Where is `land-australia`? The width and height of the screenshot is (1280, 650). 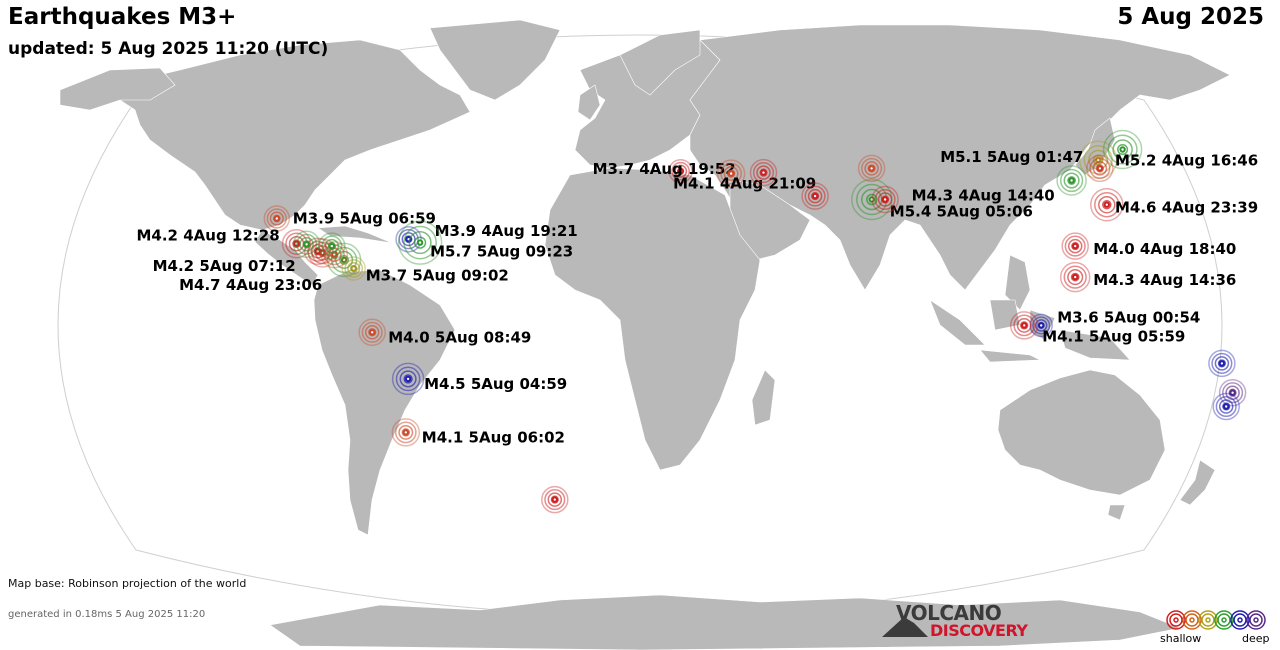 land-australia is located at coordinates (1081, 432).